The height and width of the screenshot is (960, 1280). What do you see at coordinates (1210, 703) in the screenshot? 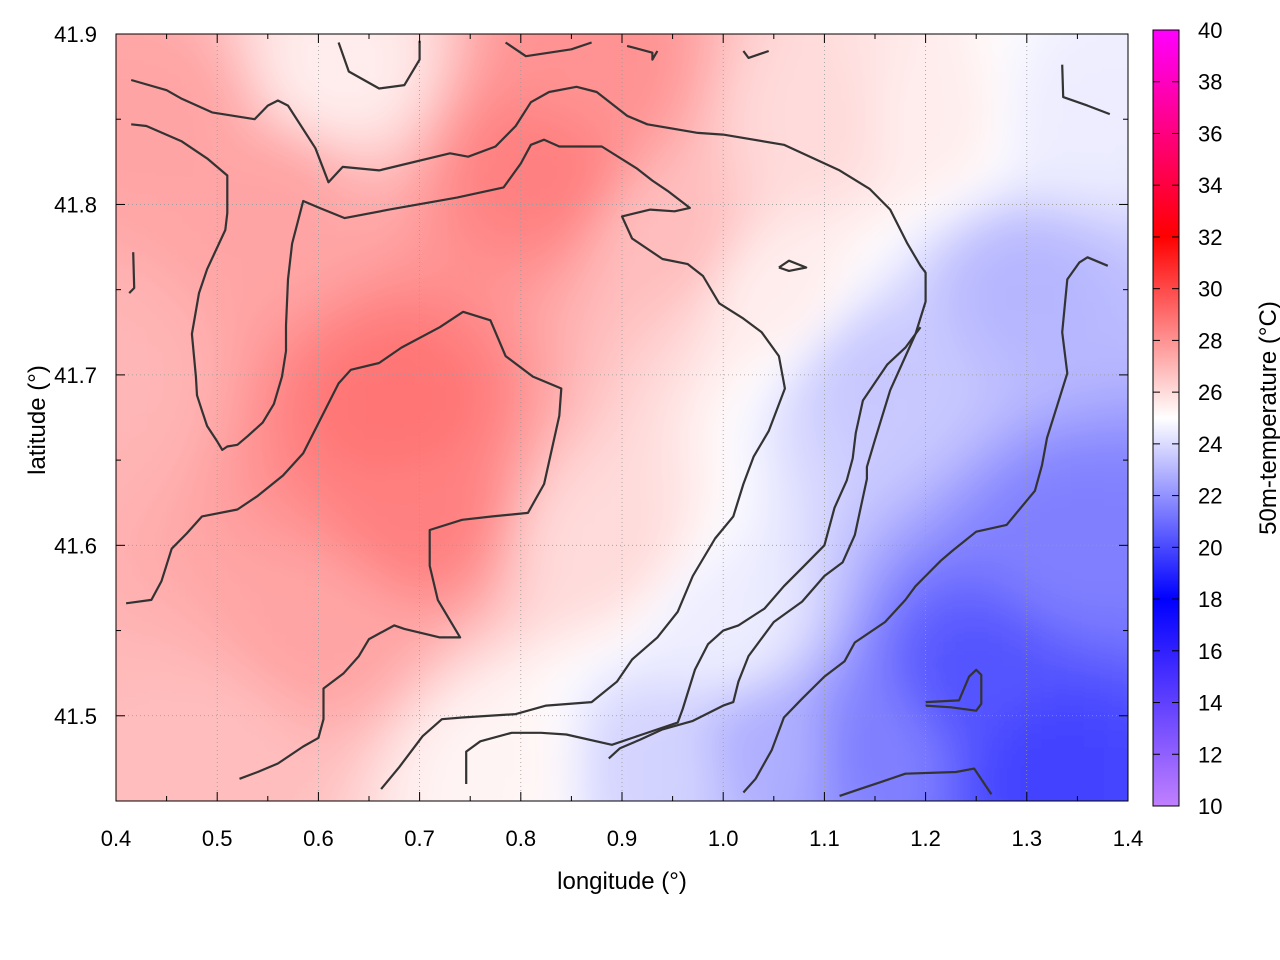
I see `colorbar-tick-label: 14` at bounding box center [1210, 703].